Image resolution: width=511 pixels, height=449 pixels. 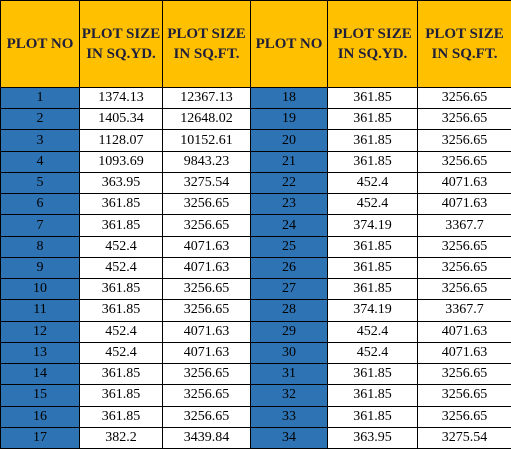 I want to click on plot-no-cell-right: 30, so click(x=289, y=352).